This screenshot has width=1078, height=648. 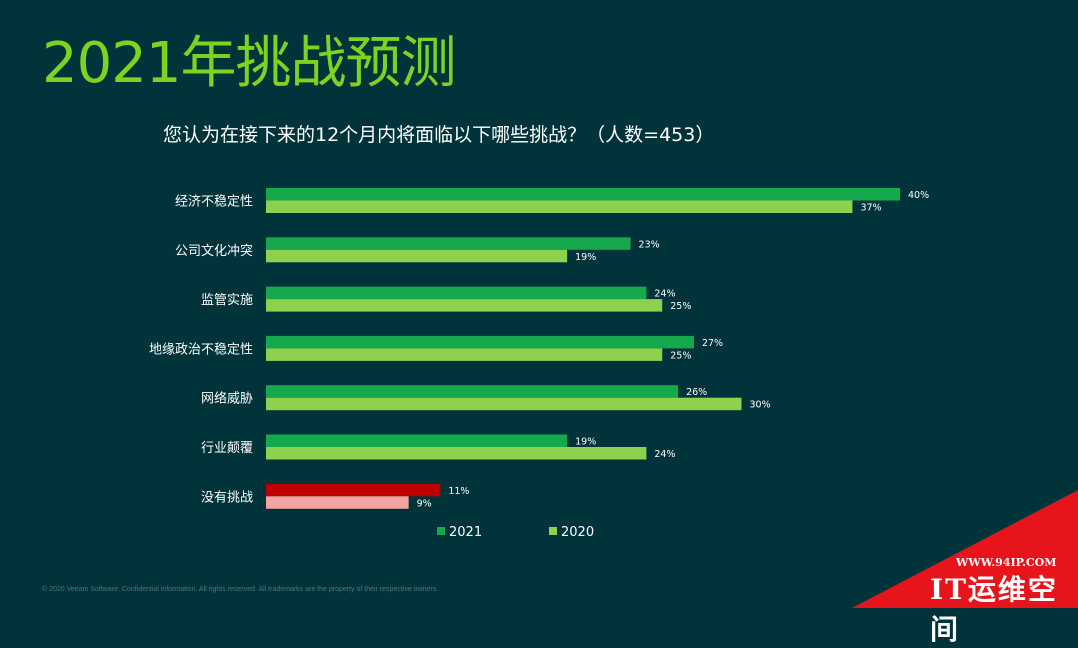 I want to click on data-label: 11%, so click(x=458, y=491).